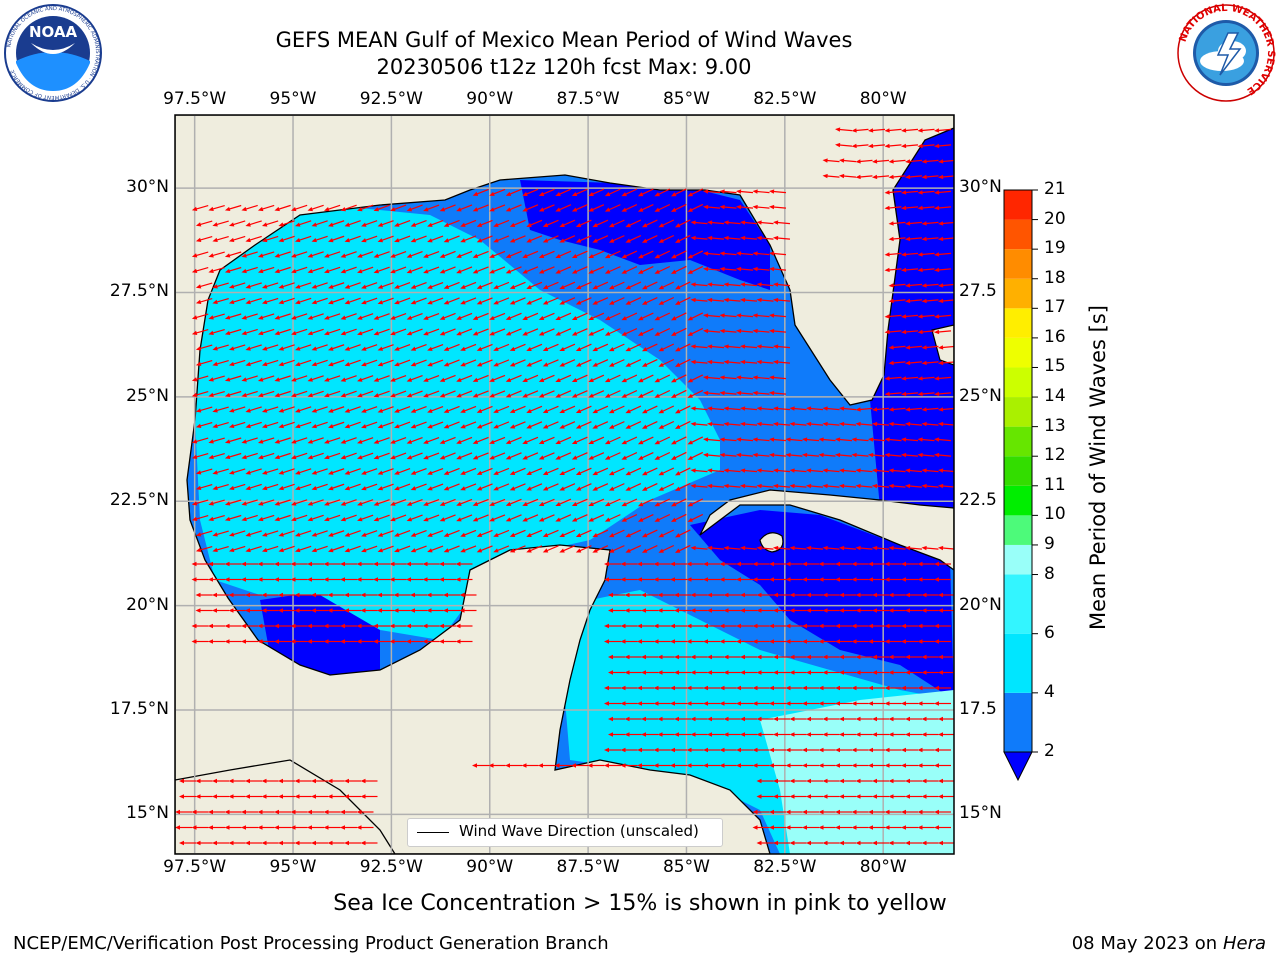 This screenshot has width=1280, height=960. I want to click on colorbar-segment, so click(1018, 604).